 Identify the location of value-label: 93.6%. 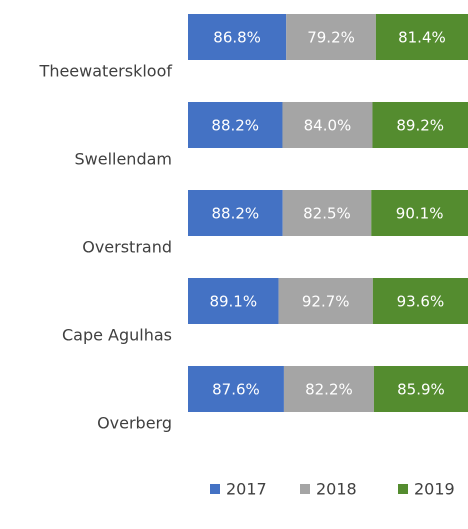
(421, 302).